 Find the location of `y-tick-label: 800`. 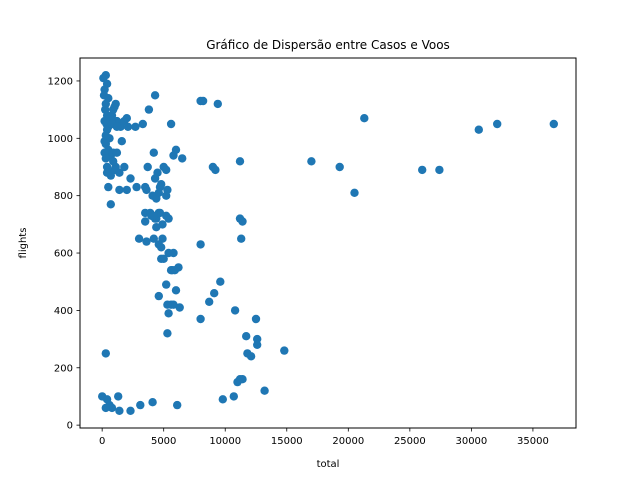

y-tick-label: 800 is located at coordinates (63, 196).